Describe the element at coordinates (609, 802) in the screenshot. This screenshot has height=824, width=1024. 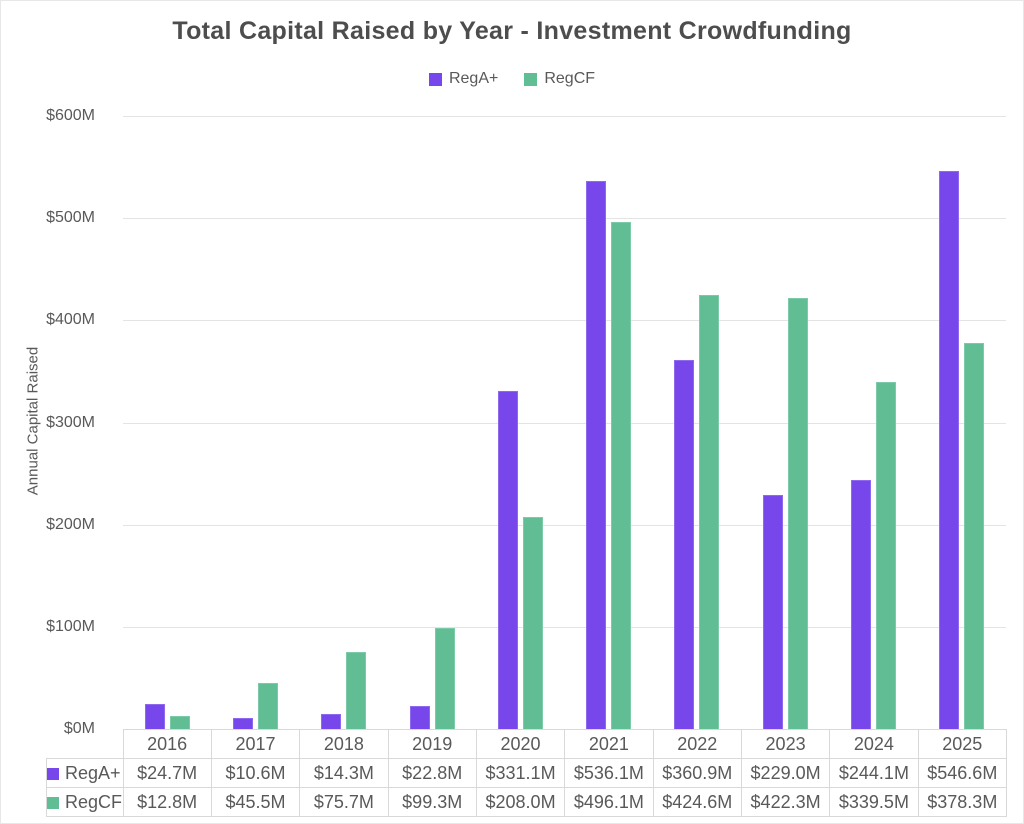
I see `table-cell-RegCF-2021: $496.1M` at that location.